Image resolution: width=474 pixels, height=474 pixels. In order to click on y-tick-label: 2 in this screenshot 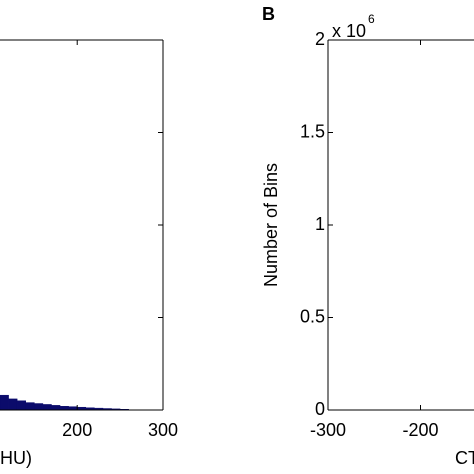, I will do `click(320, 39)`.